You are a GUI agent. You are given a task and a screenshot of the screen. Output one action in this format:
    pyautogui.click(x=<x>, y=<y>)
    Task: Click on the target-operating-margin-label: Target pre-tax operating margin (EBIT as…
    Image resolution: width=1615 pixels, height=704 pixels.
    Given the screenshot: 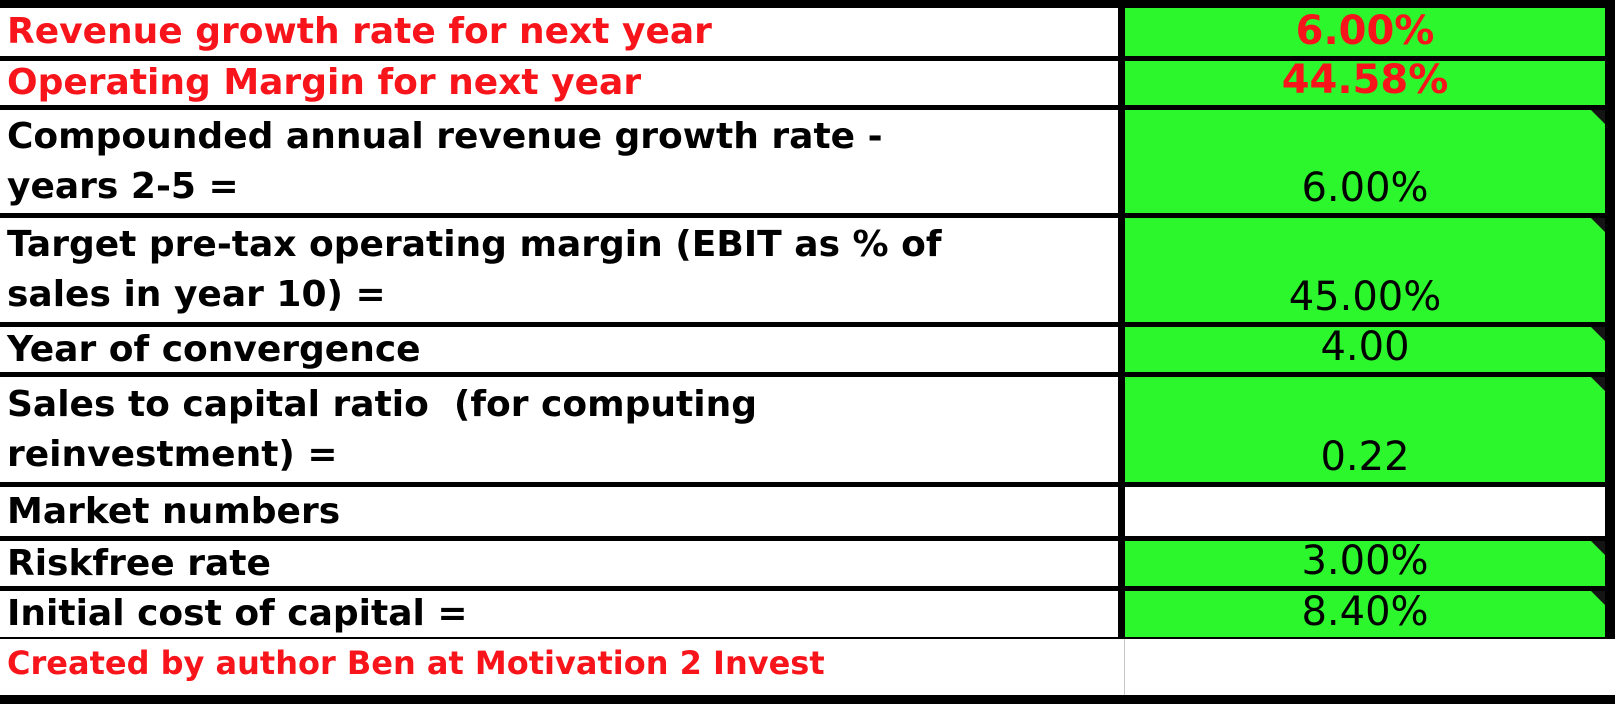 What is the action you would take?
    pyautogui.click(x=562, y=270)
    